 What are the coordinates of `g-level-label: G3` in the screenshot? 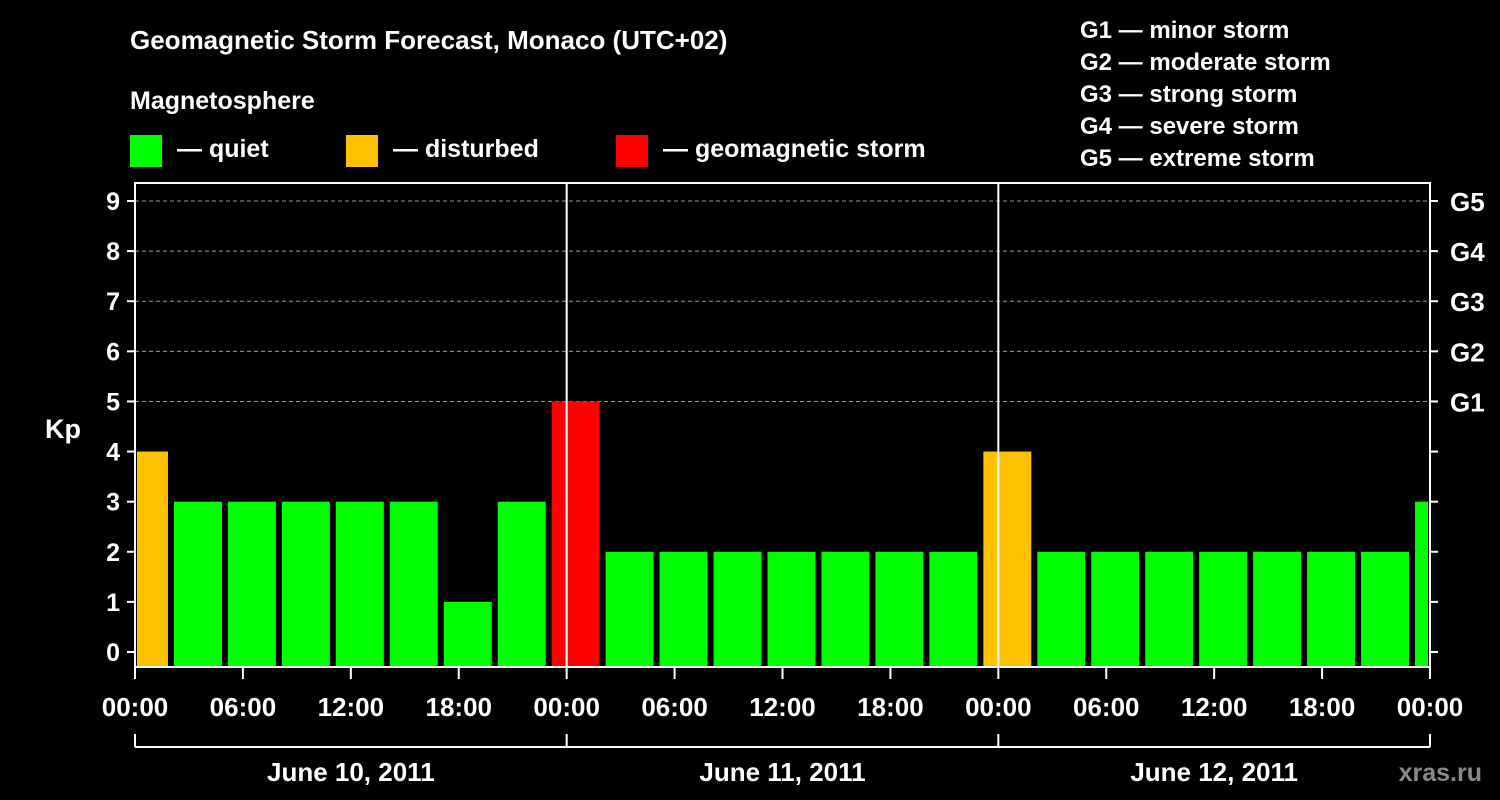 It's located at (1467, 302).